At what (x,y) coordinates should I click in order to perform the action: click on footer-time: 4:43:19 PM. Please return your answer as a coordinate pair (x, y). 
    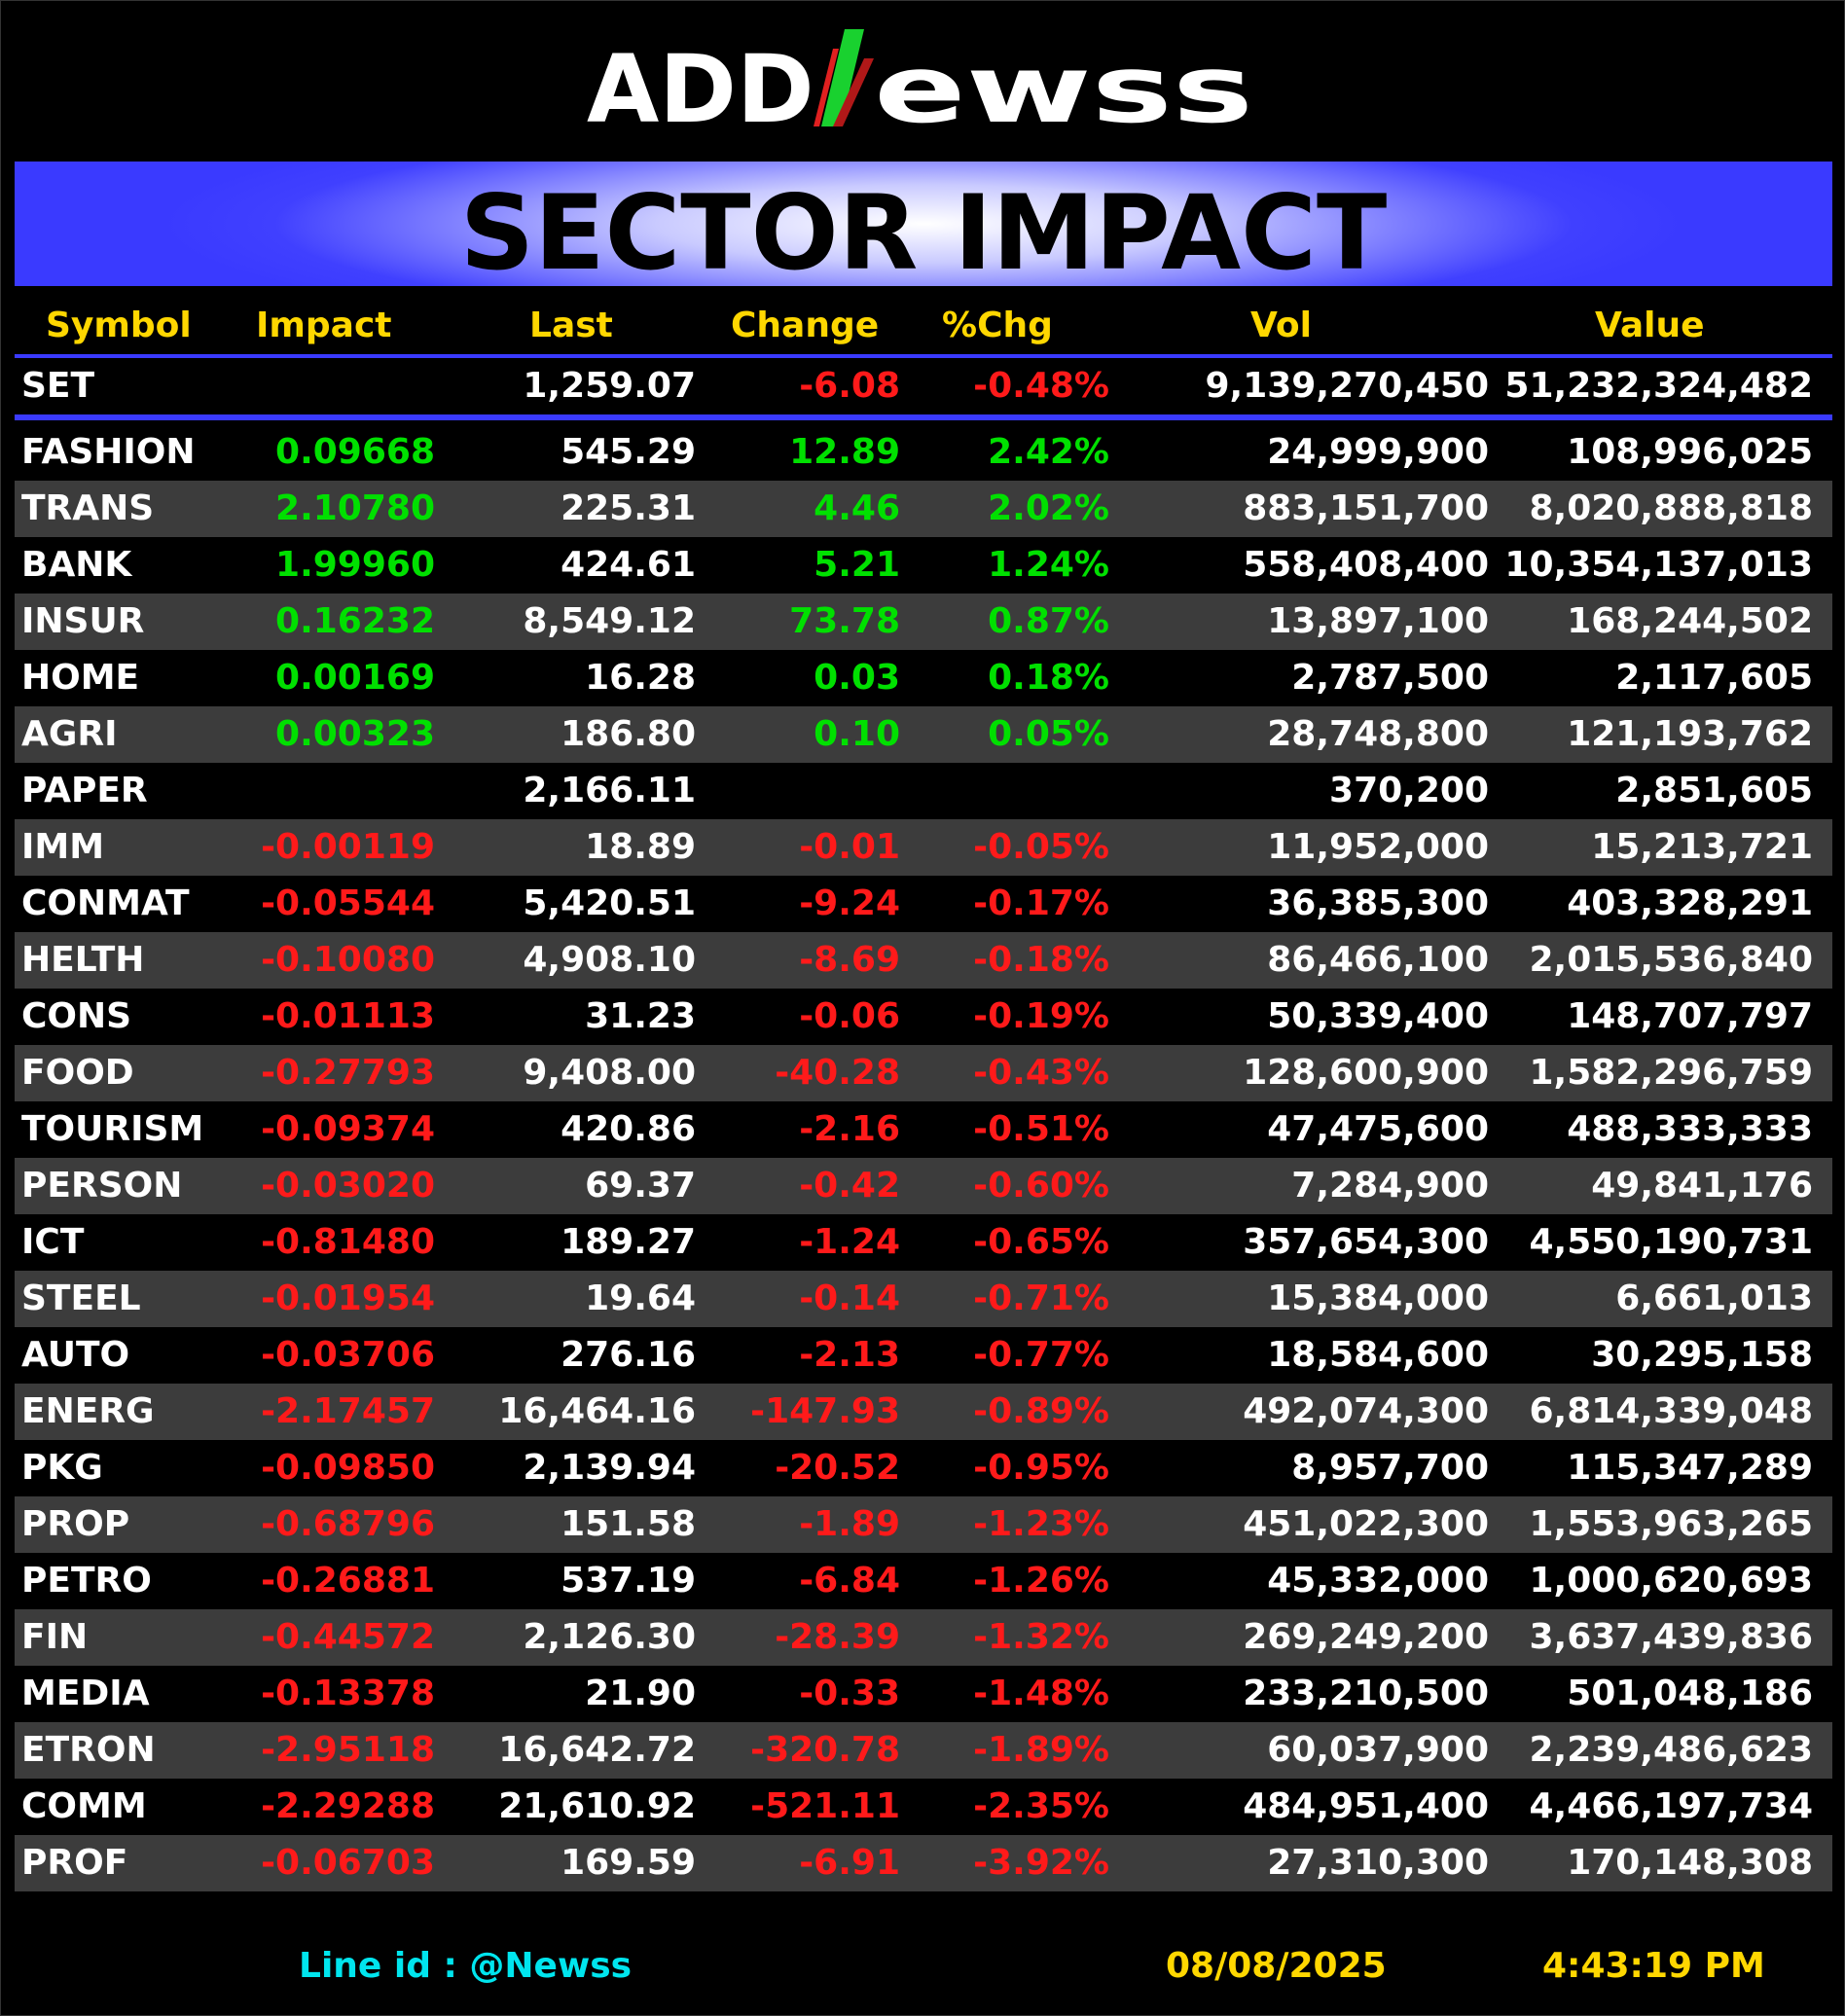
    Looking at the image, I should click on (1653, 1966).